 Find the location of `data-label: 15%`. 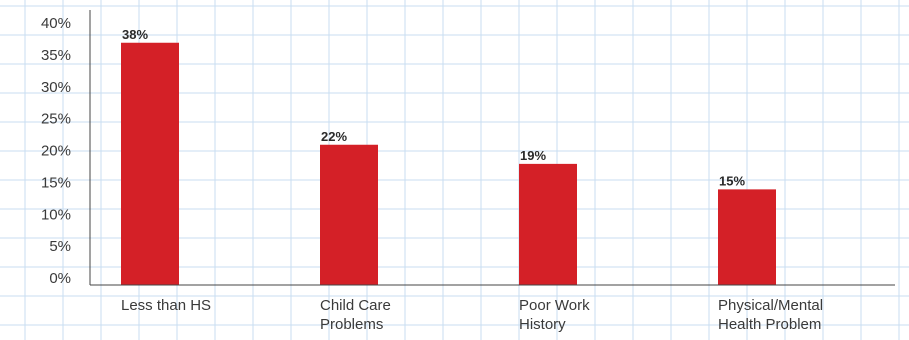

data-label: 15% is located at coordinates (732, 180).